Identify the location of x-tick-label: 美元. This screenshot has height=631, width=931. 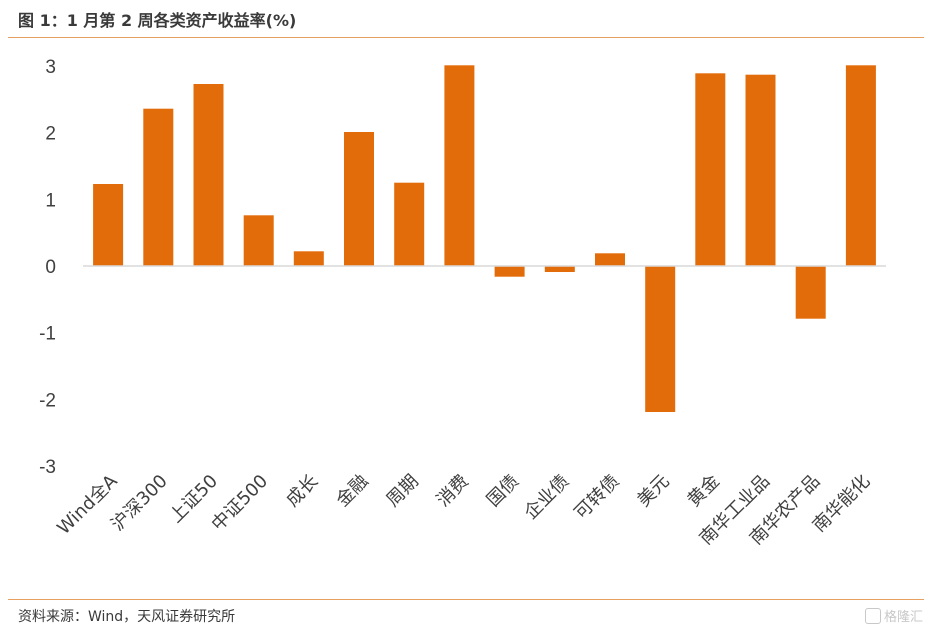
(653, 491).